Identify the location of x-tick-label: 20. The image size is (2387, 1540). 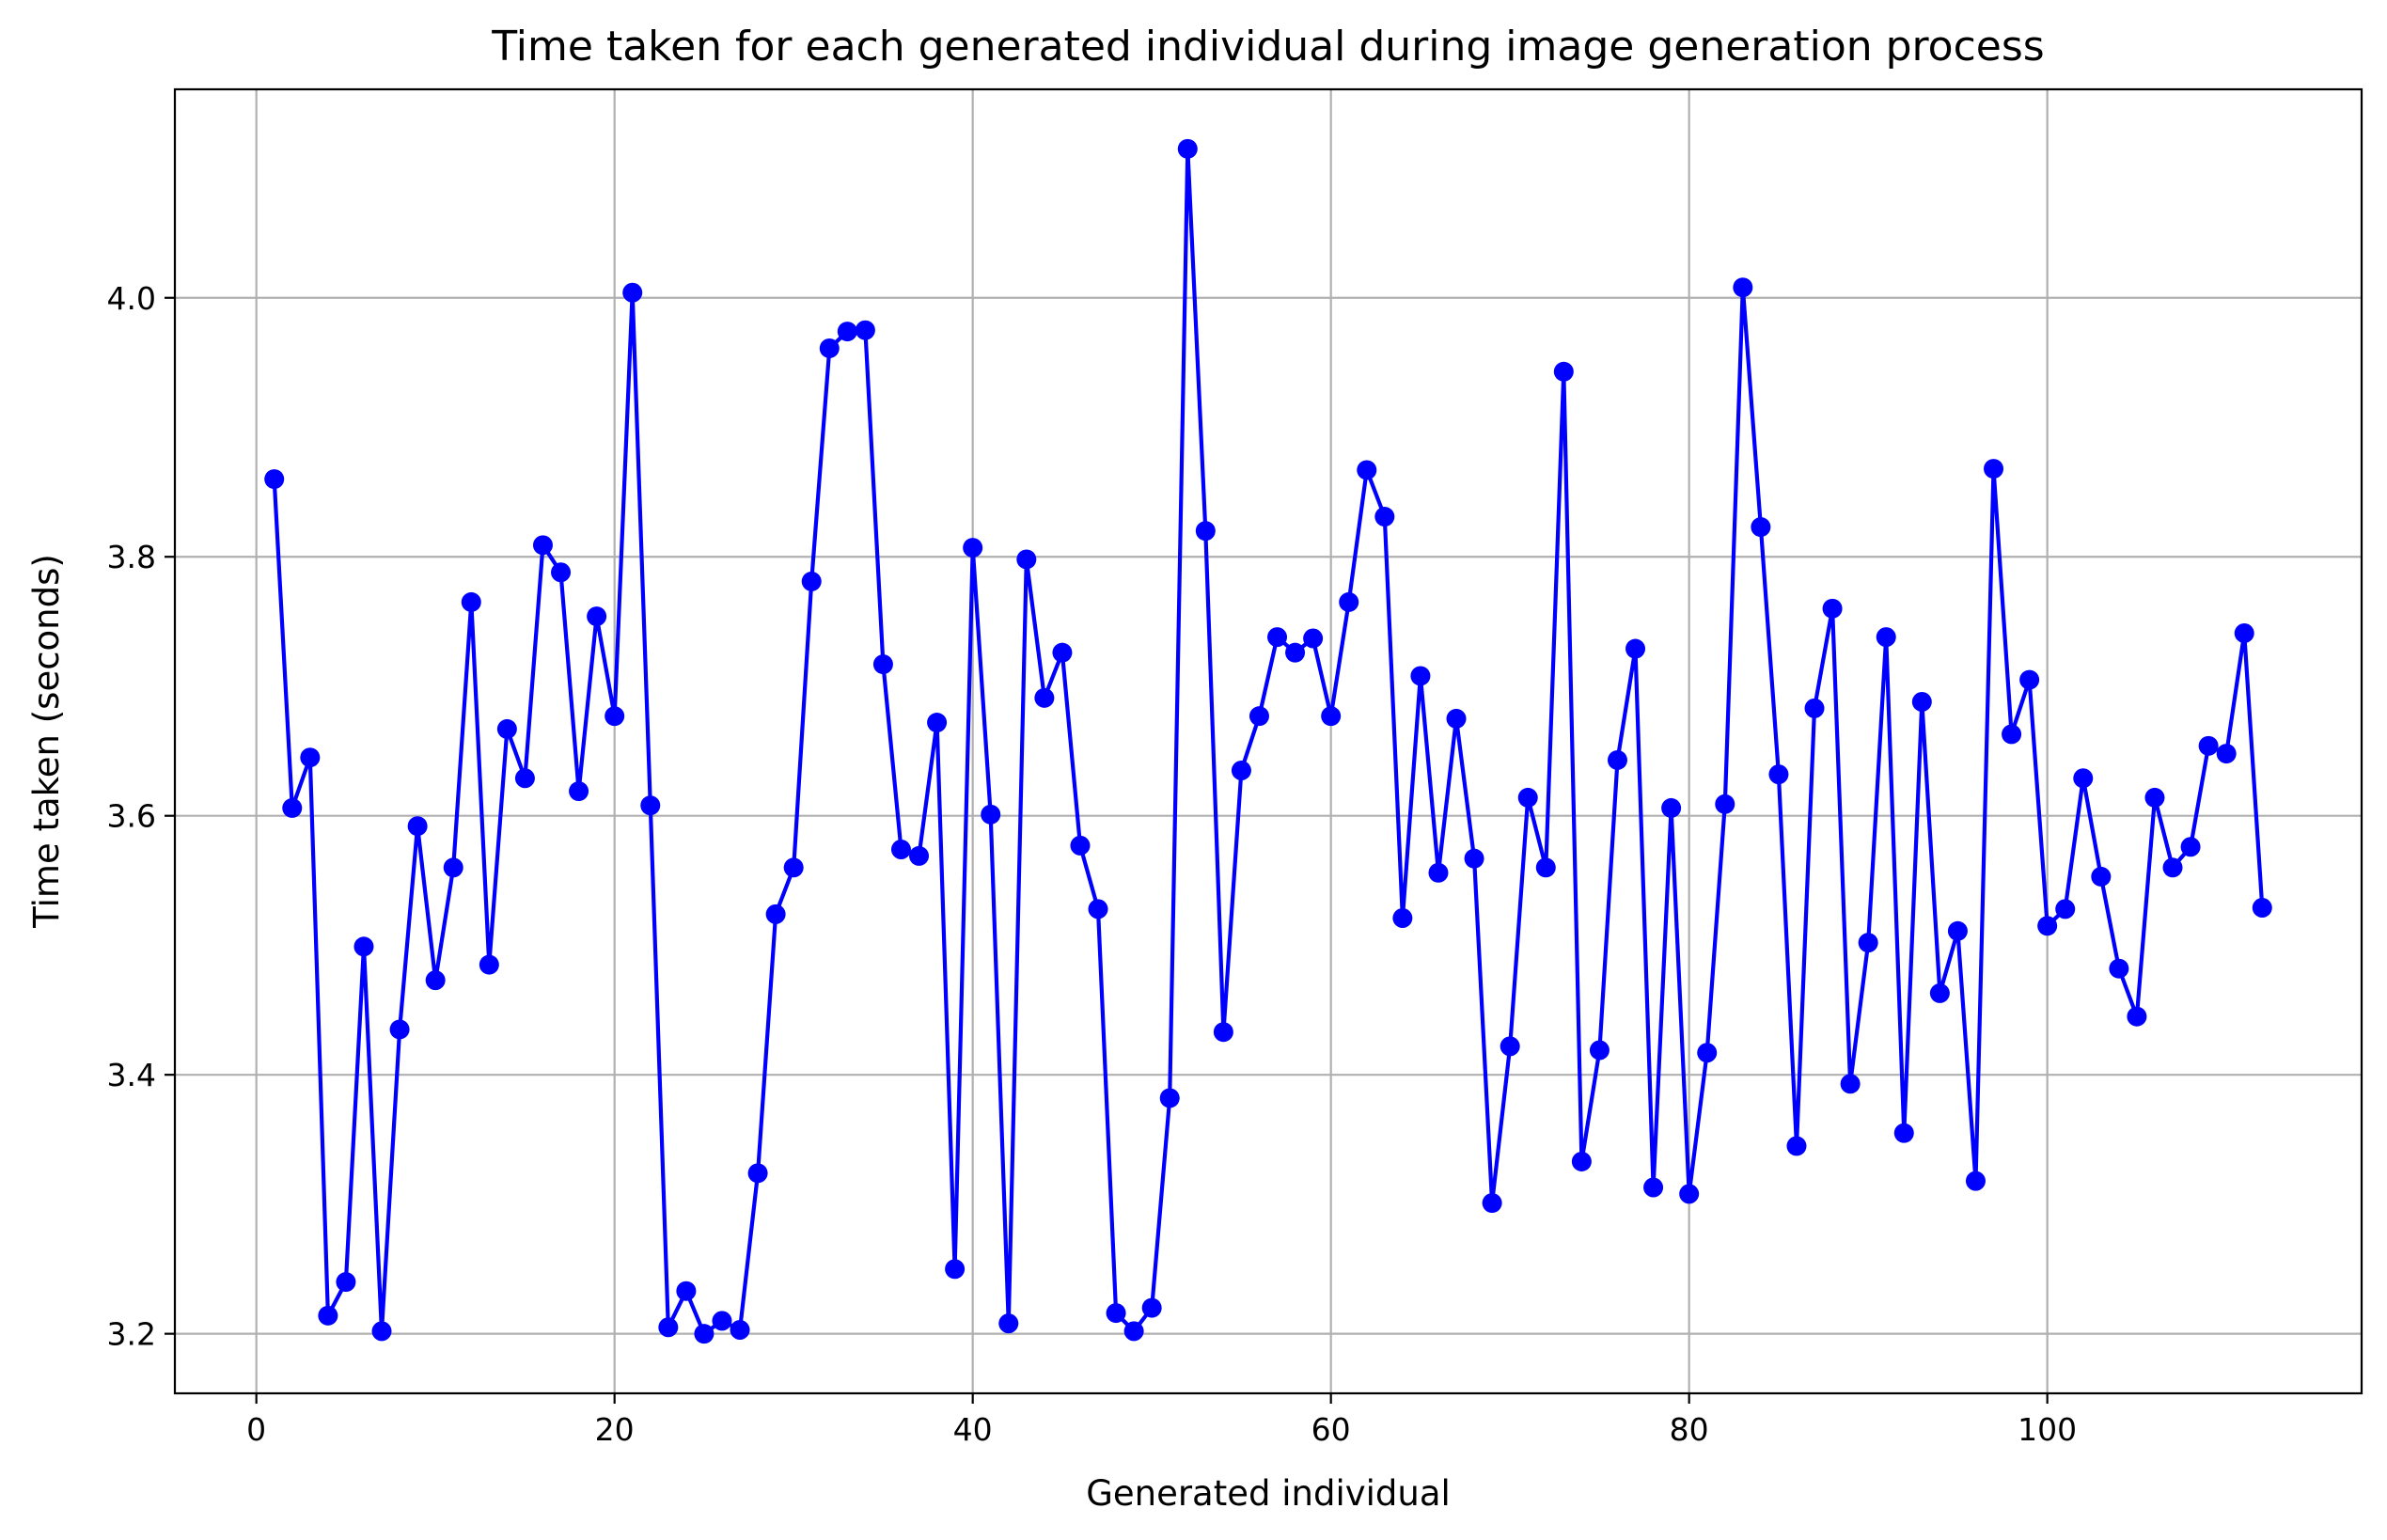
(615, 1429).